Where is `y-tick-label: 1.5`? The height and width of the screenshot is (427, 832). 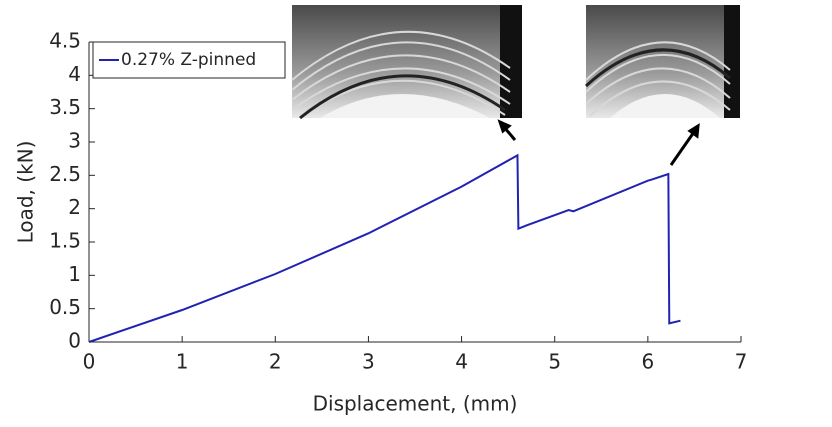
y-tick-label: 1.5 is located at coordinates (65, 241).